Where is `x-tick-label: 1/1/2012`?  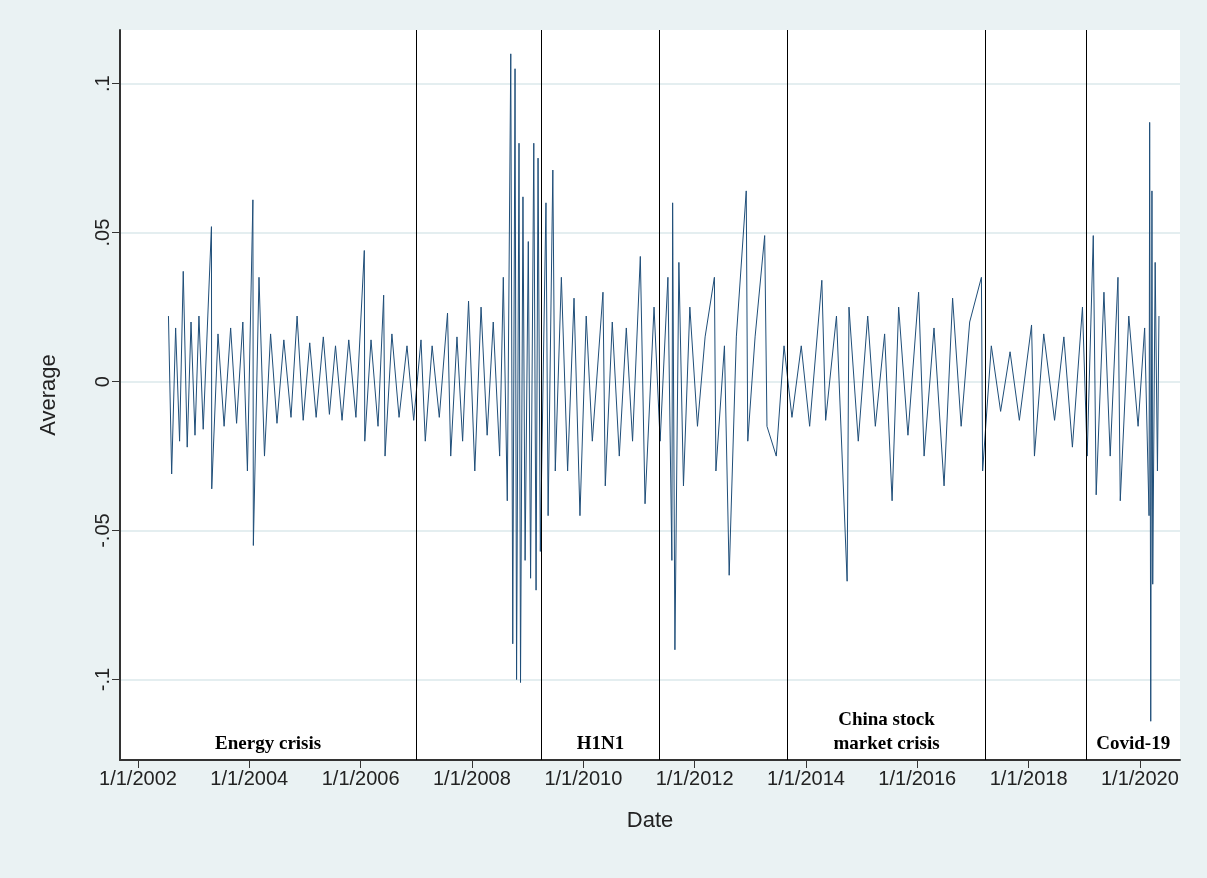
x-tick-label: 1/1/2012 is located at coordinates (694, 778).